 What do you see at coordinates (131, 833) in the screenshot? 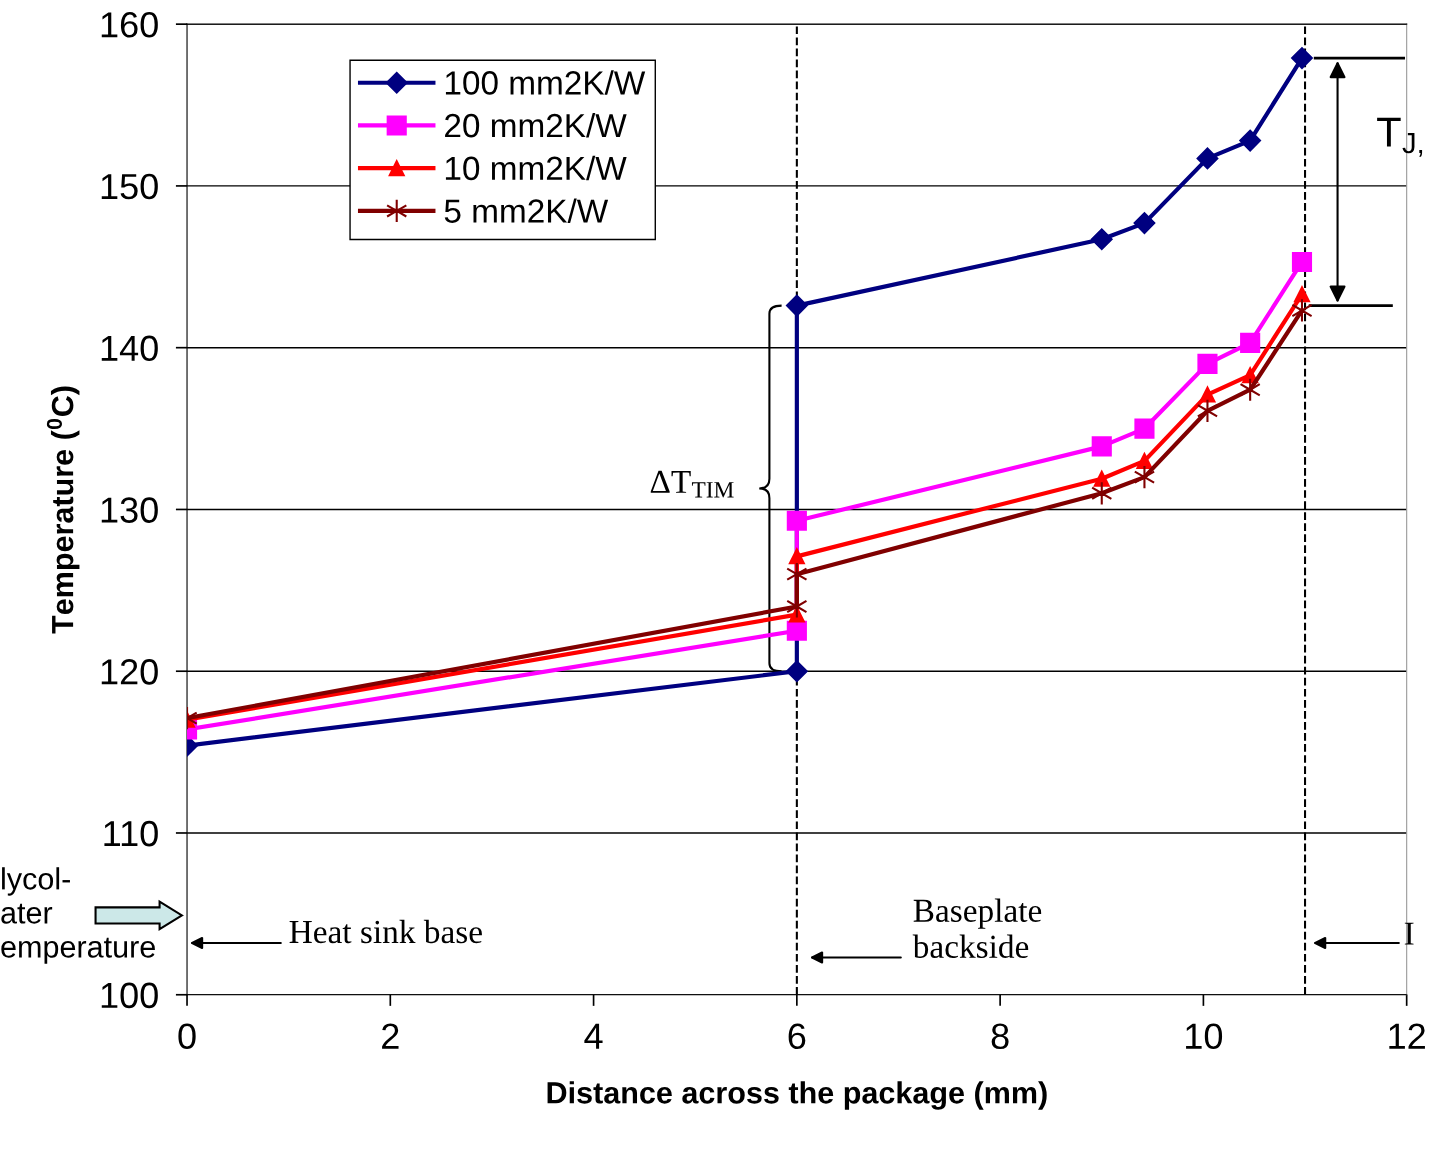
I see `y-tick-label: 110` at bounding box center [131, 833].